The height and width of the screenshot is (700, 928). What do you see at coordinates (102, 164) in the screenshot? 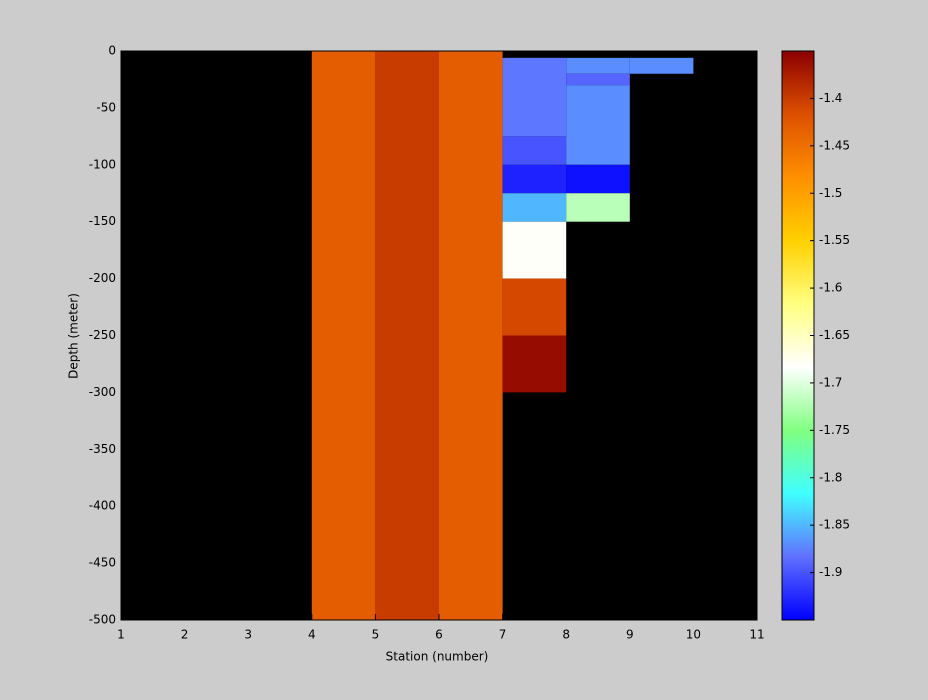
I see `y-tick-label: -100` at bounding box center [102, 164].